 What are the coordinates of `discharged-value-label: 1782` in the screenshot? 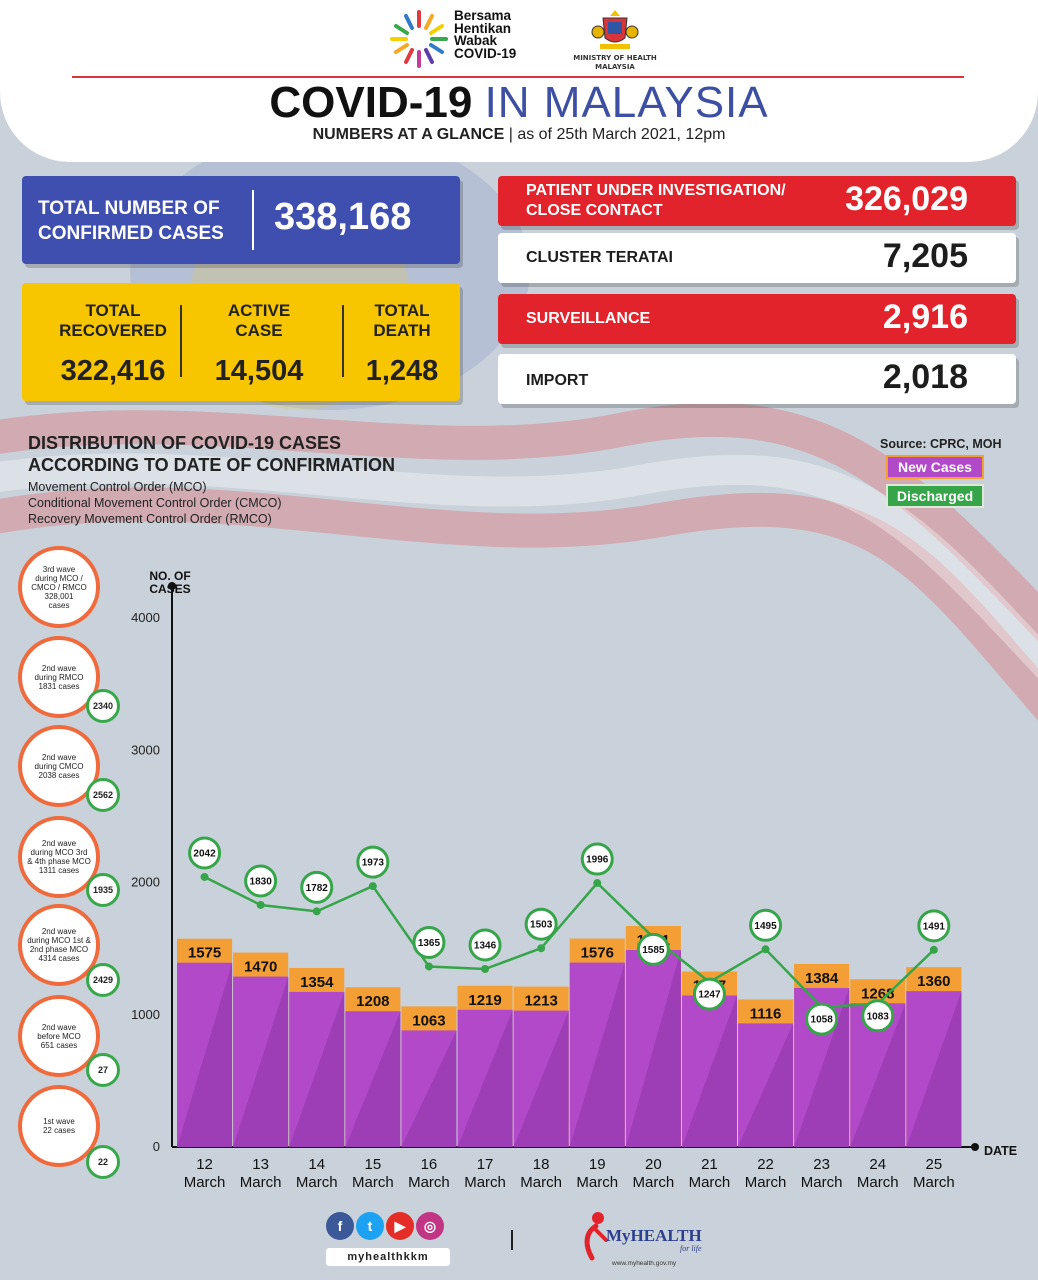 It's located at (317, 888).